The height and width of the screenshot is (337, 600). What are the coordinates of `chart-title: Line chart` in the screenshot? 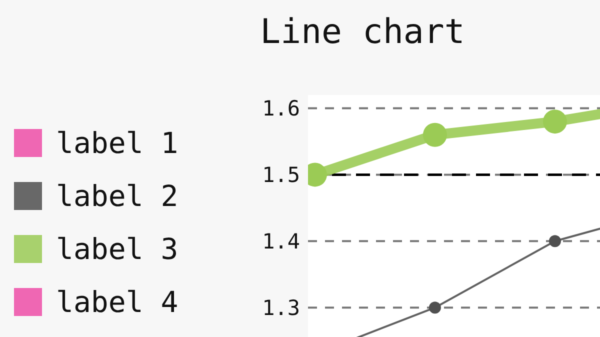 It's located at (362, 32).